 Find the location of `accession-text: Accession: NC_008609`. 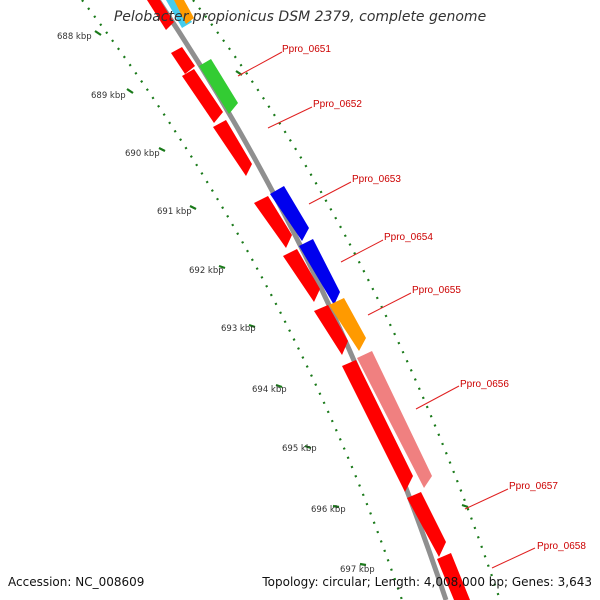

accession-text: Accession: NC_008609 is located at coordinates (76, 582).